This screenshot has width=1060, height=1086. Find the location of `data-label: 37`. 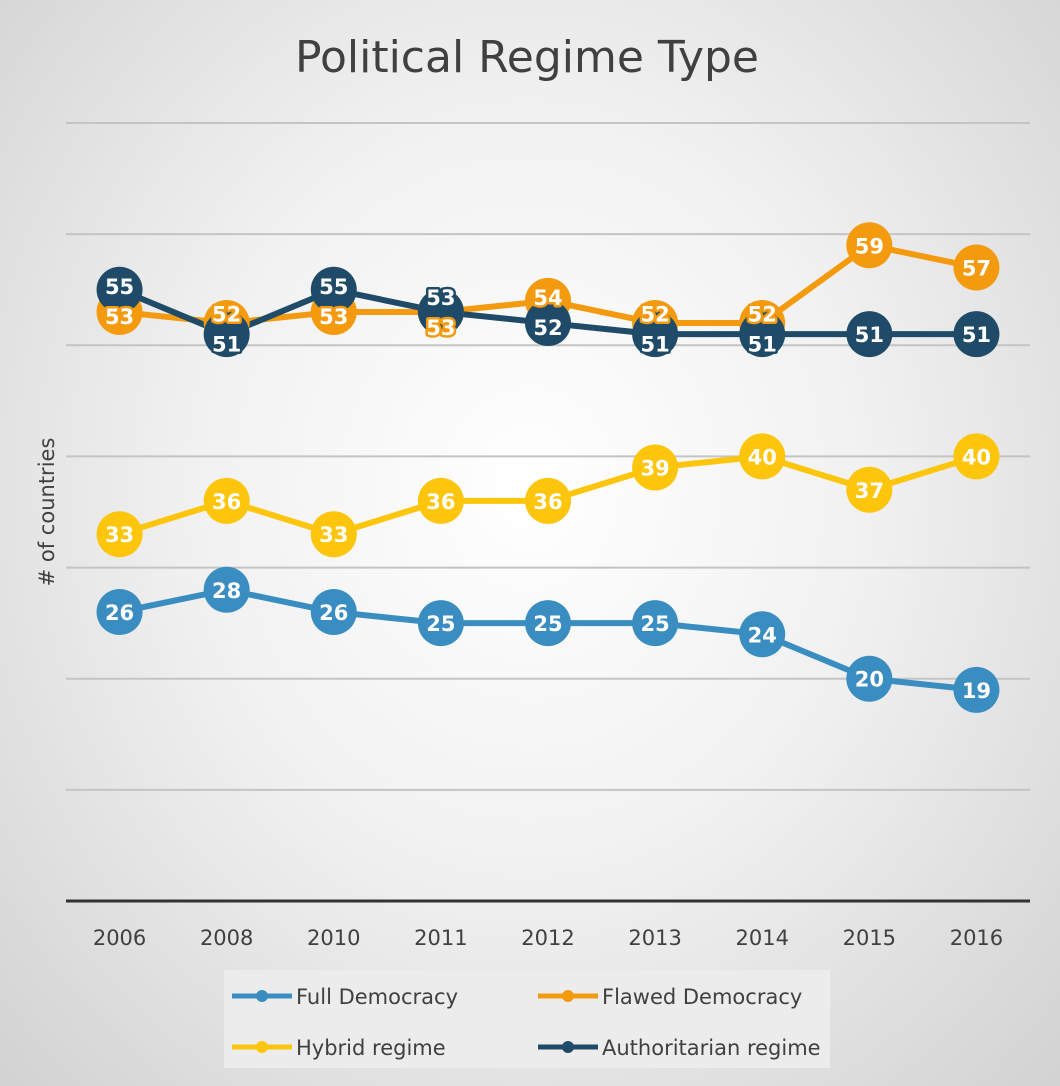

data-label: 37 is located at coordinates (869, 491).